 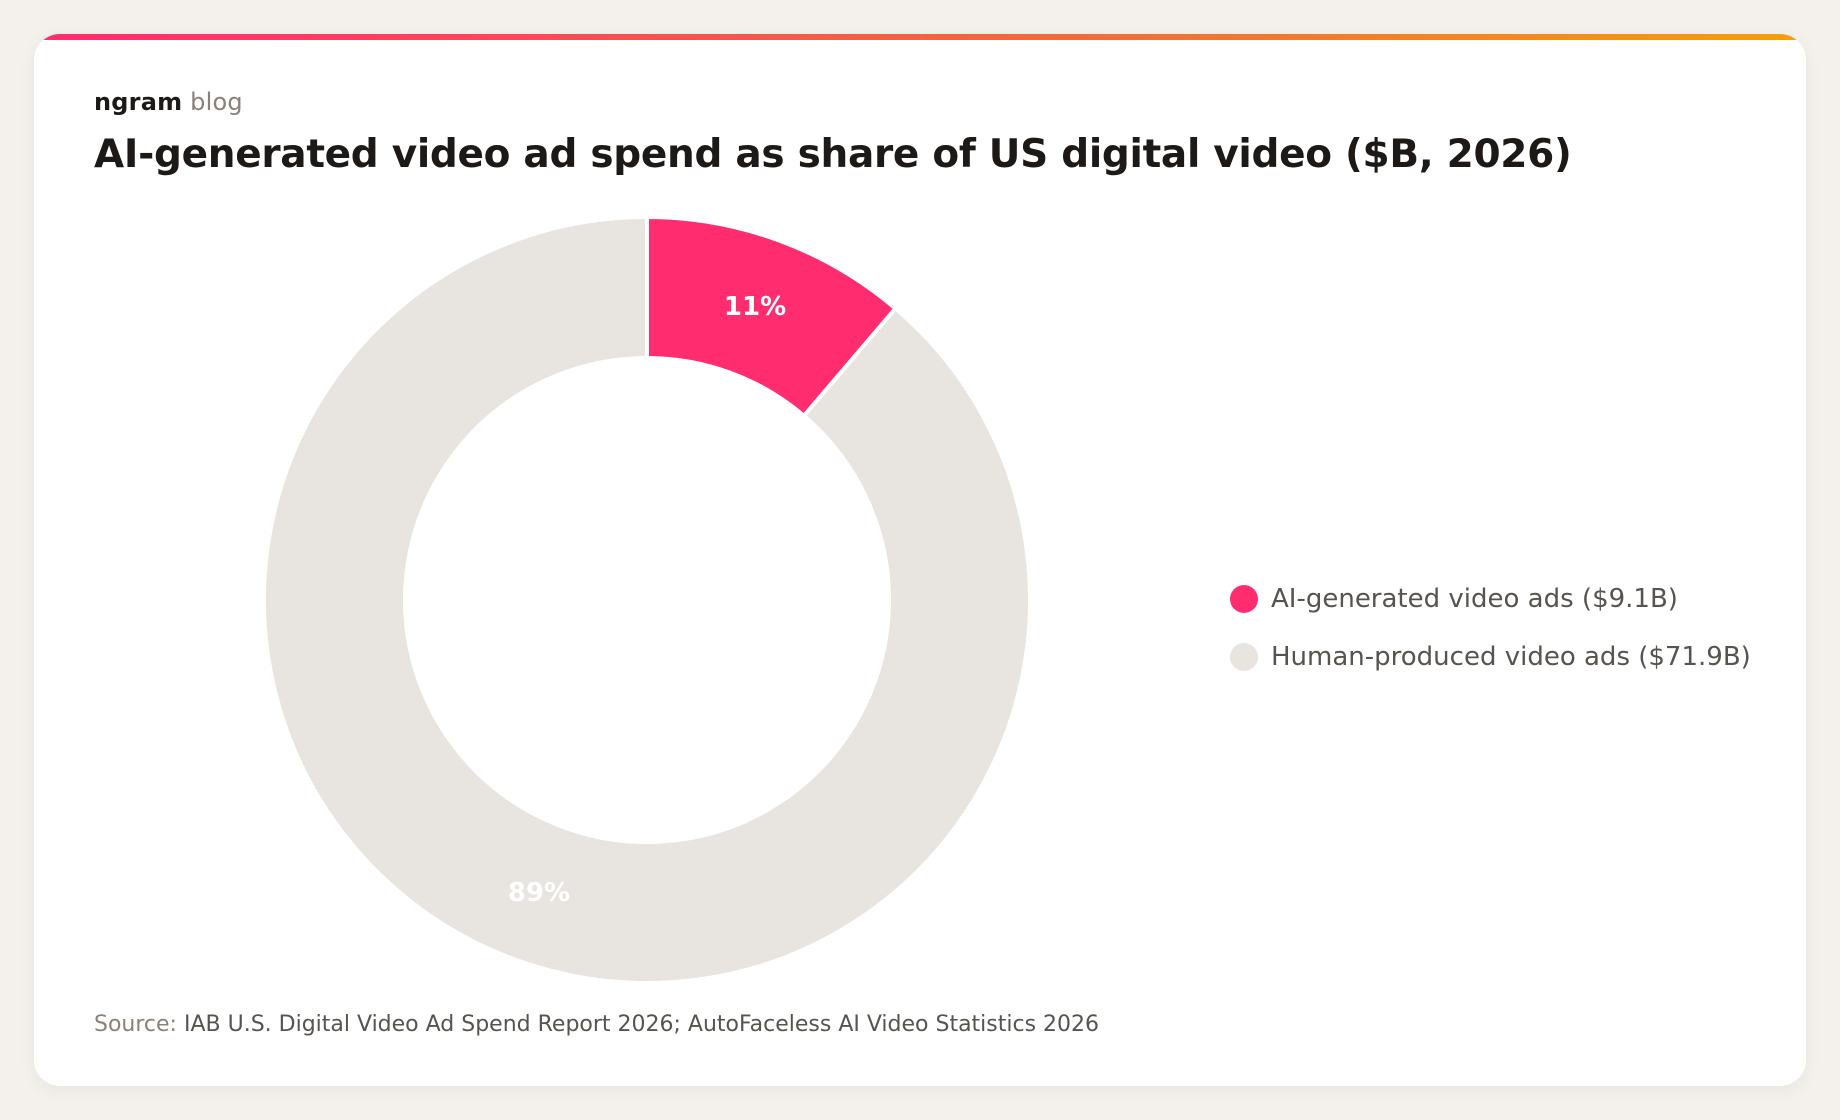 What do you see at coordinates (135, 1024) in the screenshot?
I see `source-label: Source:` at bounding box center [135, 1024].